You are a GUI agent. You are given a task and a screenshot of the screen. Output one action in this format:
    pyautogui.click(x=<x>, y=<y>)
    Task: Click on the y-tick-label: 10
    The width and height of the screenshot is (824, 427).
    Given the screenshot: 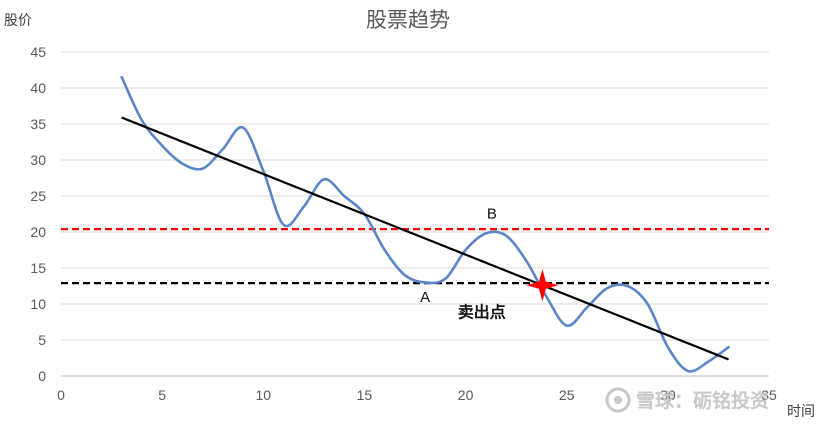 What is the action you would take?
    pyautogui.click(x=38, y=304)
    